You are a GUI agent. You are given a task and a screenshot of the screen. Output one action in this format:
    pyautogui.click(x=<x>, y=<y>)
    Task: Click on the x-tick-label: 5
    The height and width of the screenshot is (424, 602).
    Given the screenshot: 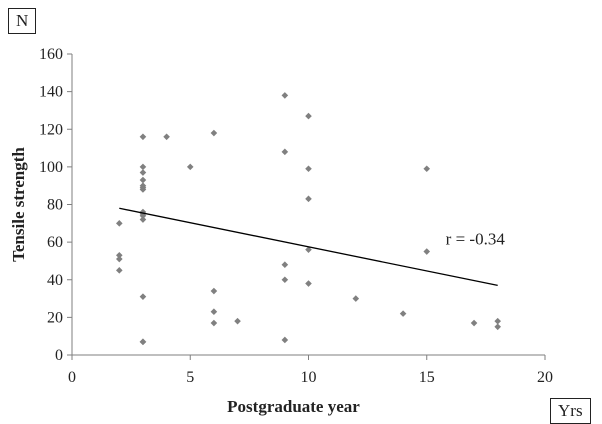 What is the action you would take?
    pyautogui.click(x=190, y=377)
    